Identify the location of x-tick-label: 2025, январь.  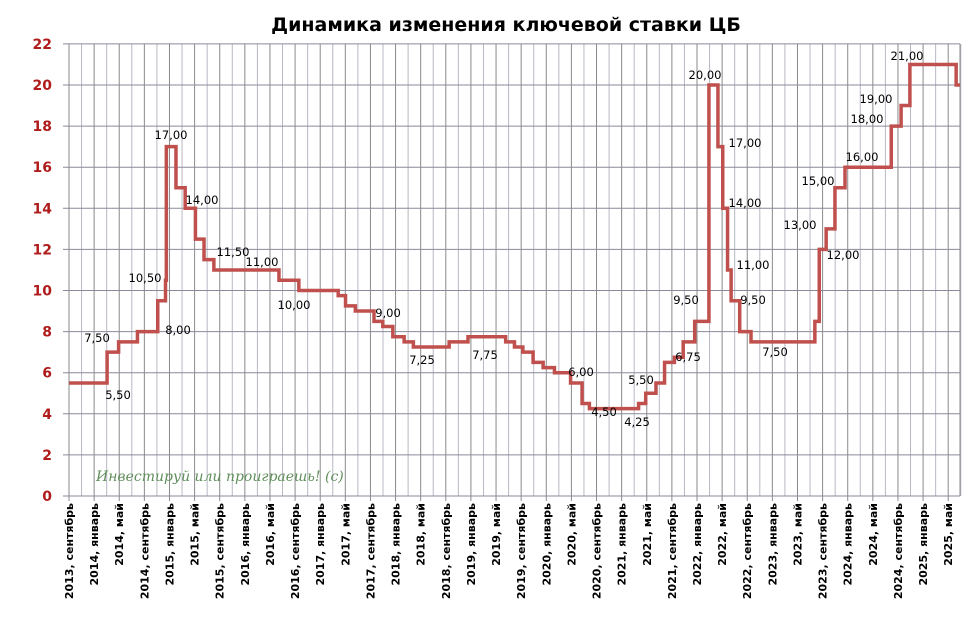
(923, 544).